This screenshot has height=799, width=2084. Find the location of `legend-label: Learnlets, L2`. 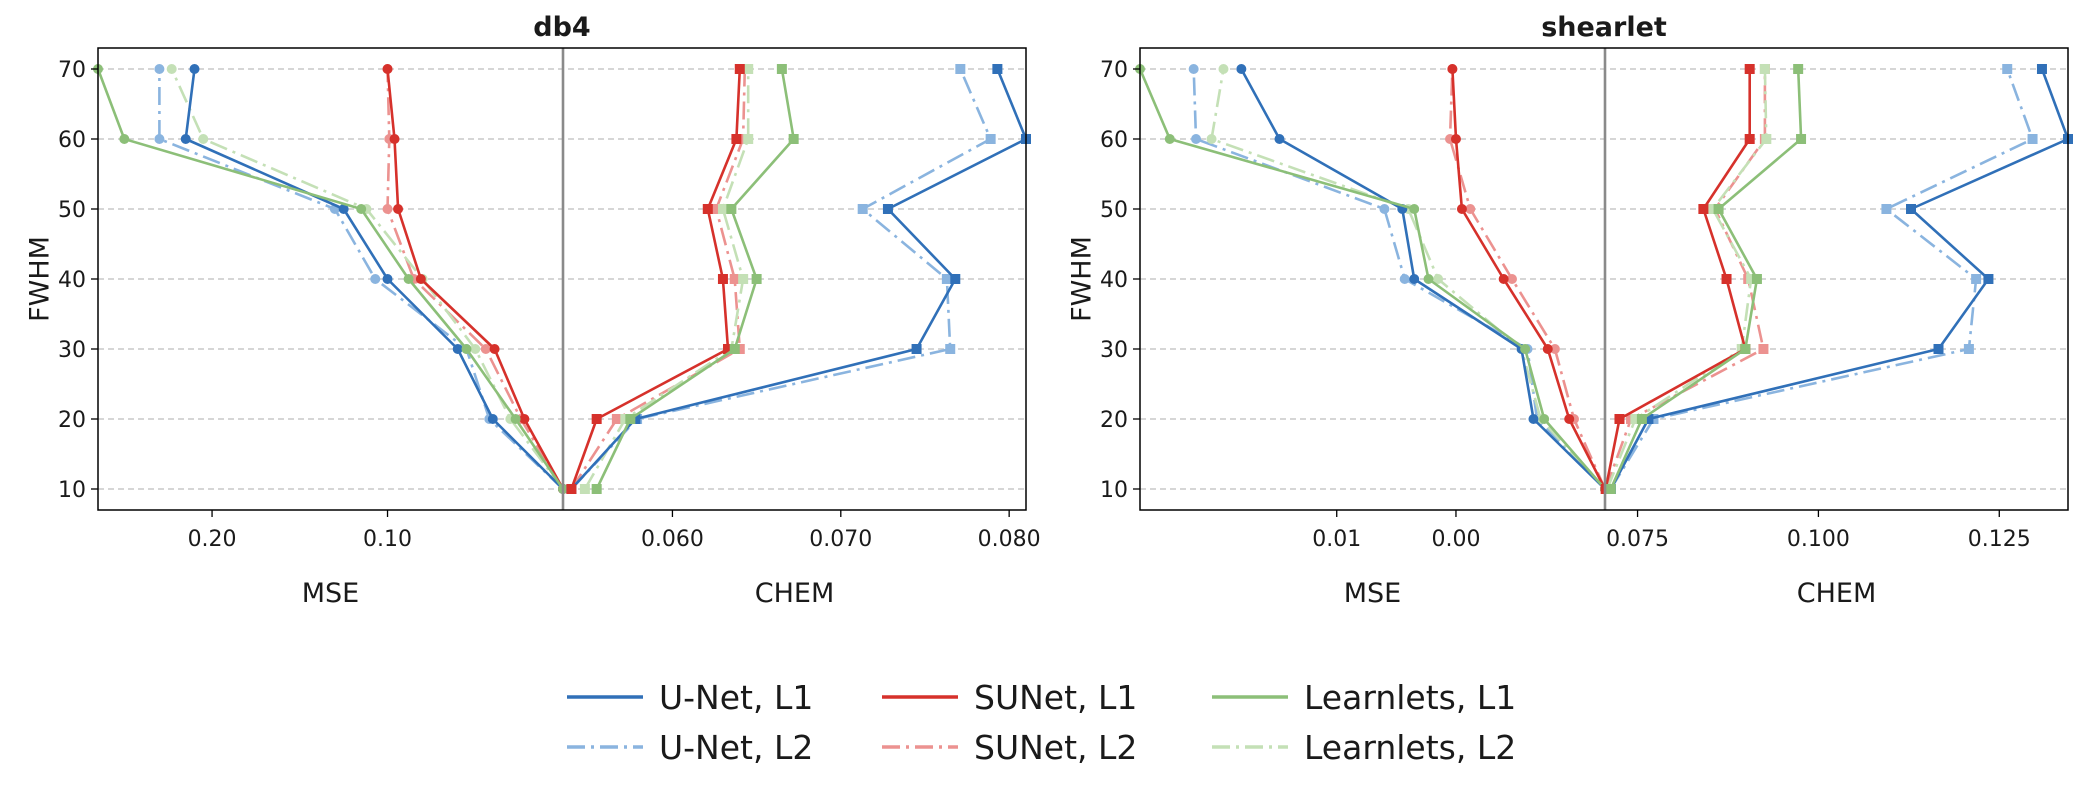

legend-label: Learnlets, L2 is located at coordinates (1410, 747).